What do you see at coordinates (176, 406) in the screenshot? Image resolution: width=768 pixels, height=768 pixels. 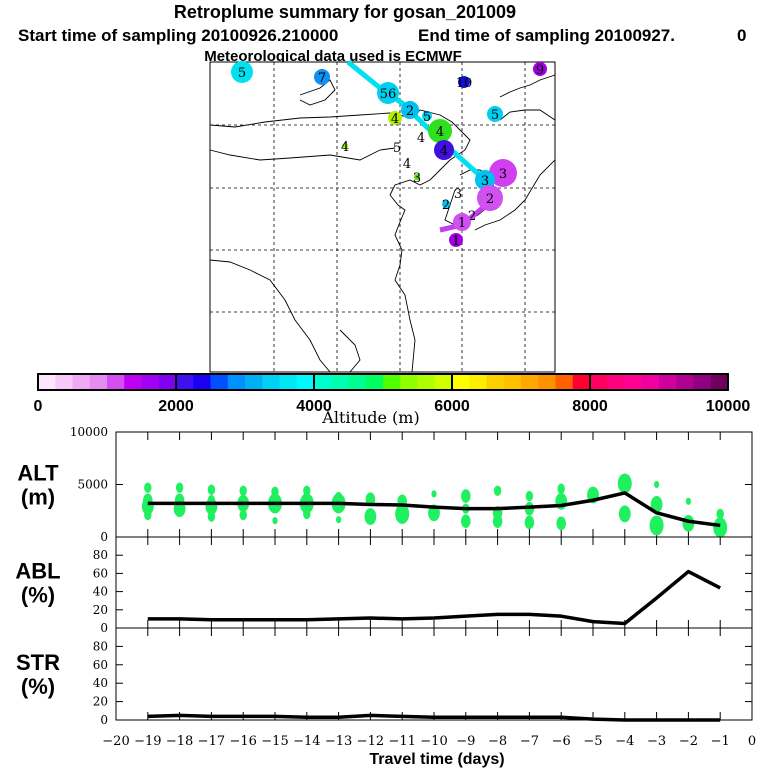 I see `colorbar-tick-label: 2000` at bounding box center [176, 406].